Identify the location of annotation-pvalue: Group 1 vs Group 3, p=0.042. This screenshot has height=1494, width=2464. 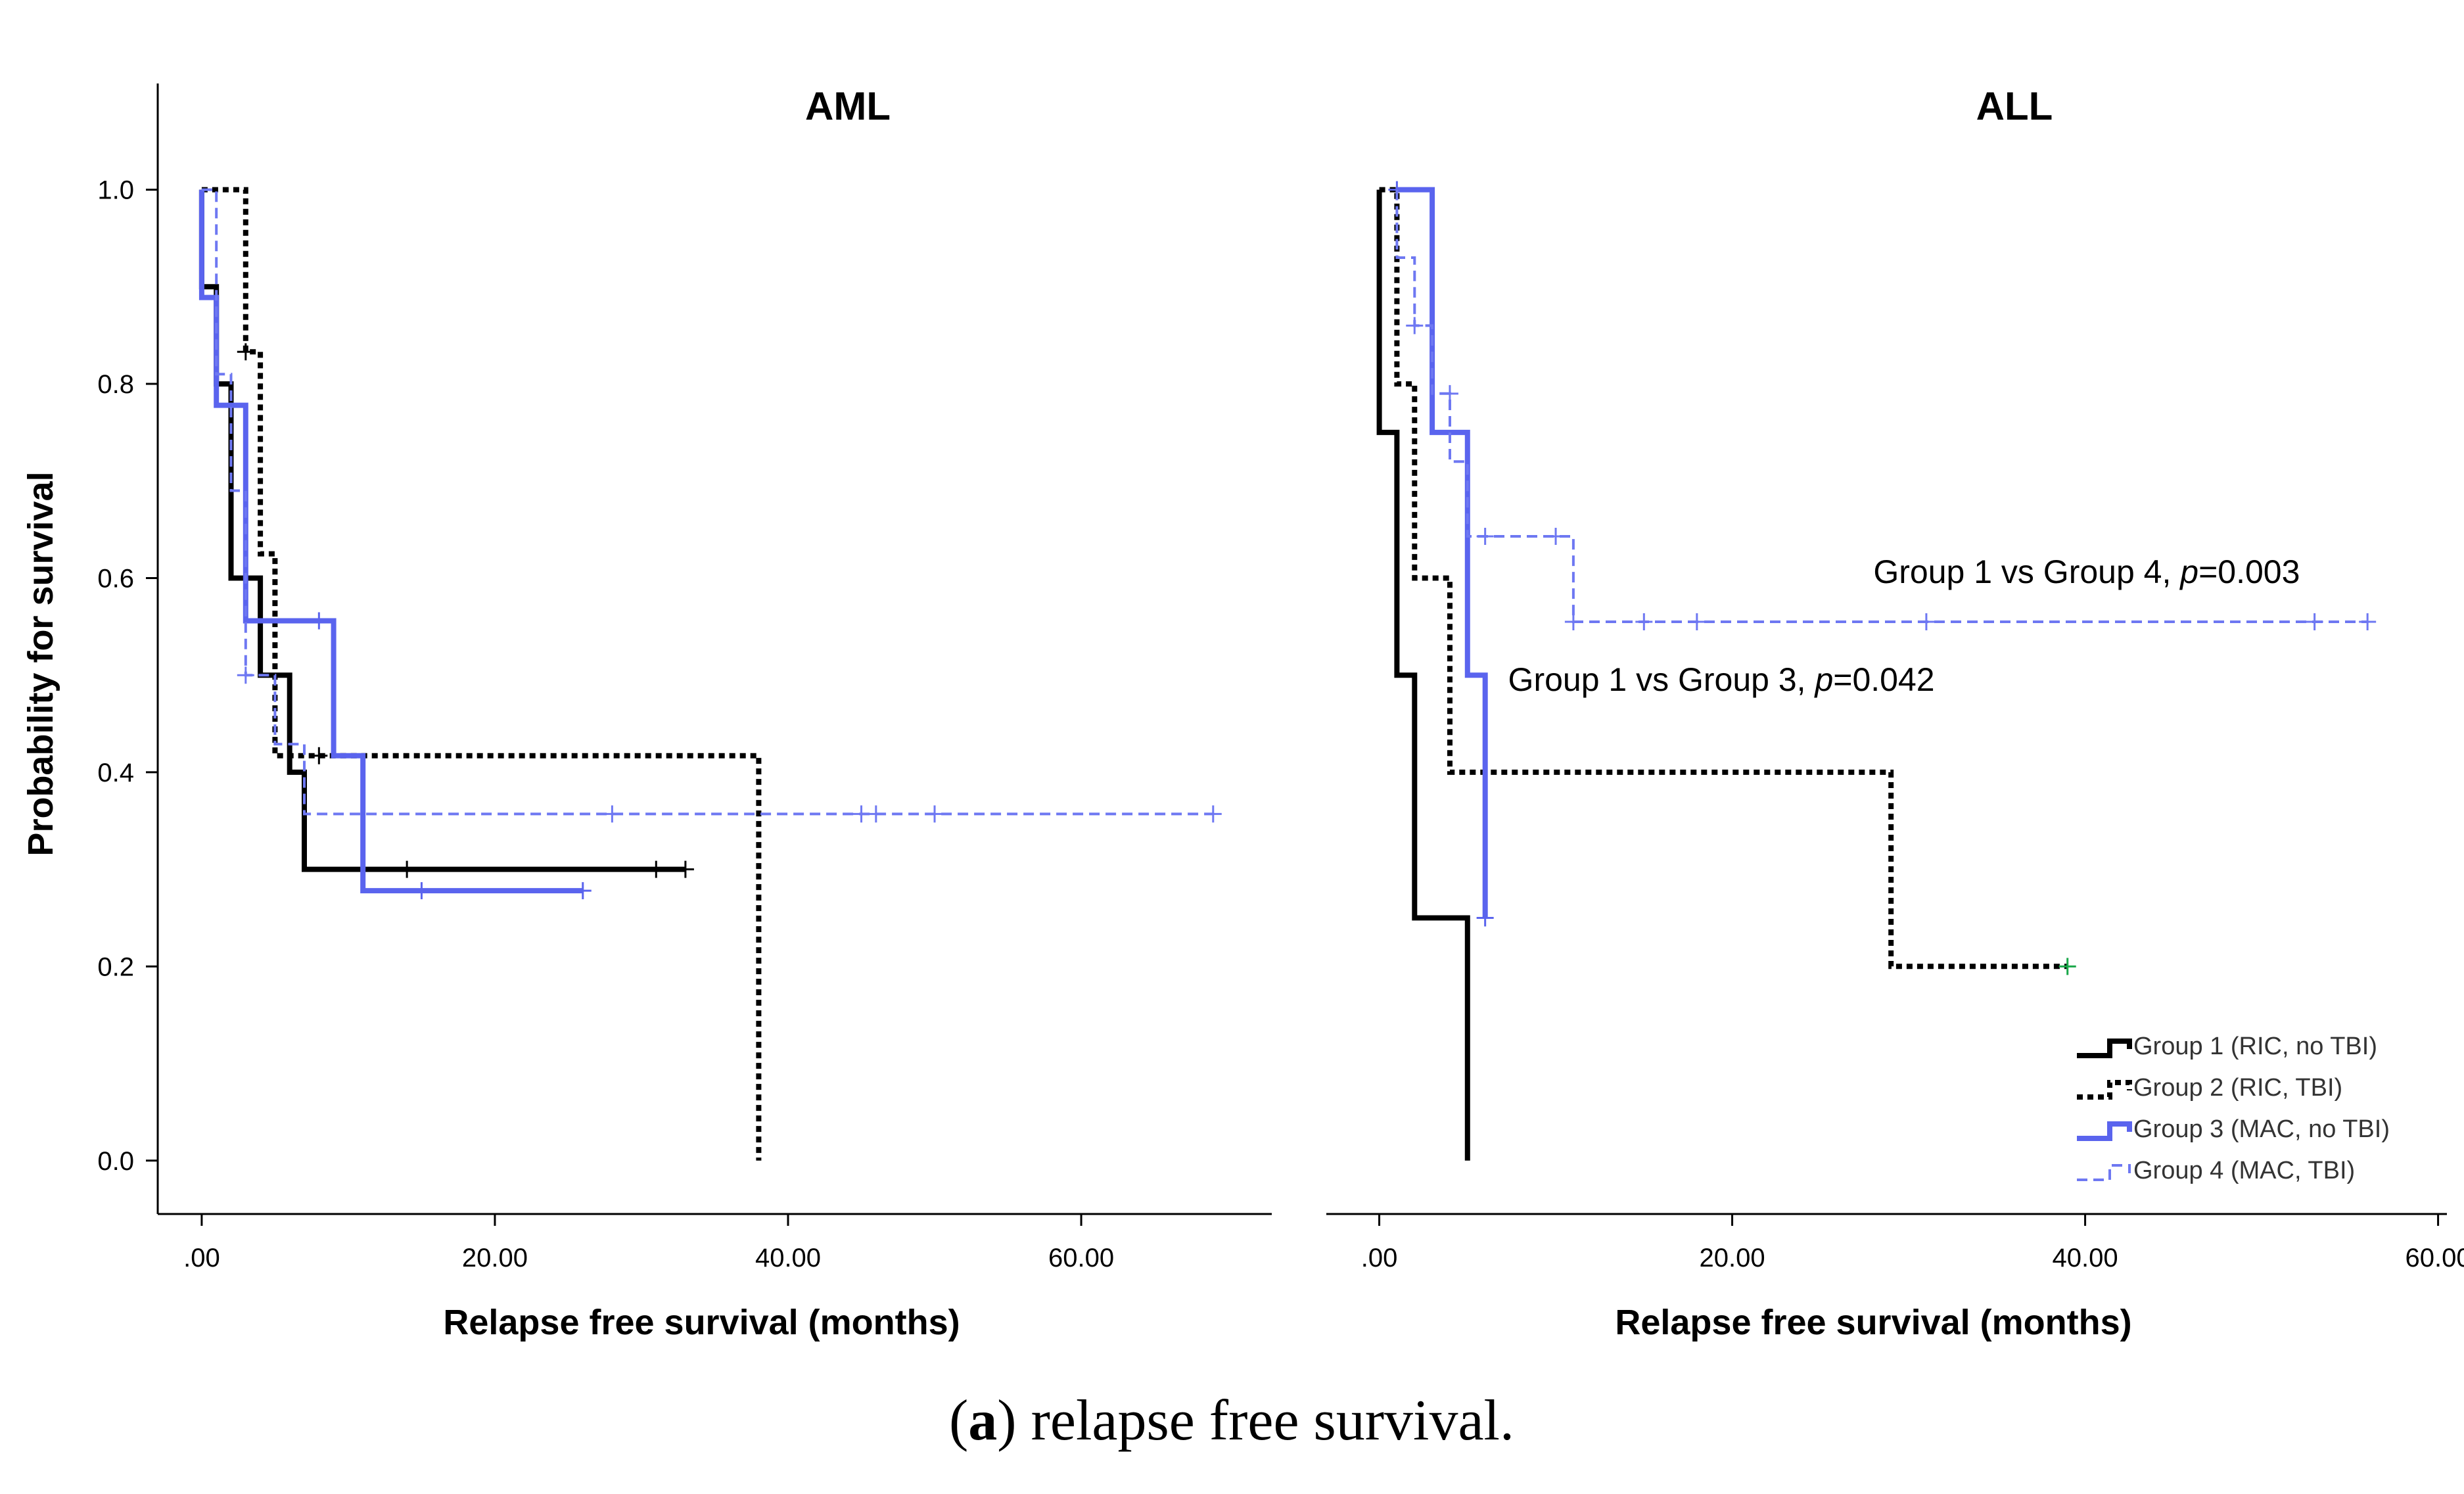
(1721, 679).